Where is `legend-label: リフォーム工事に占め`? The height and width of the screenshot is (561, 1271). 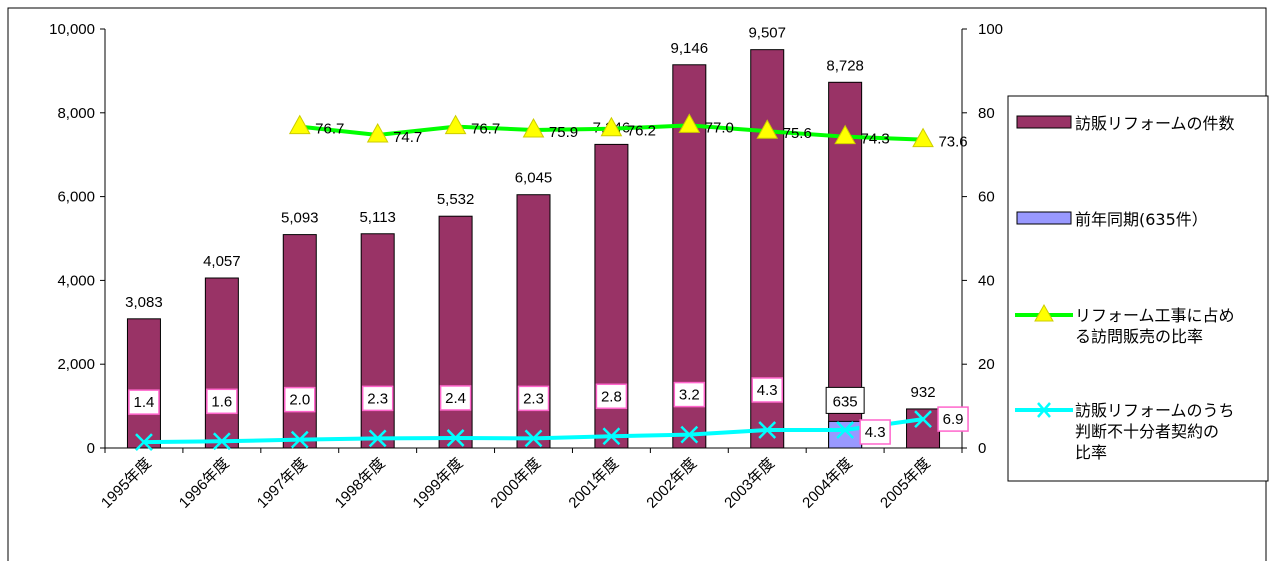 legend-label: リフォーム工事に占め is located at coordinates (1155, 315).